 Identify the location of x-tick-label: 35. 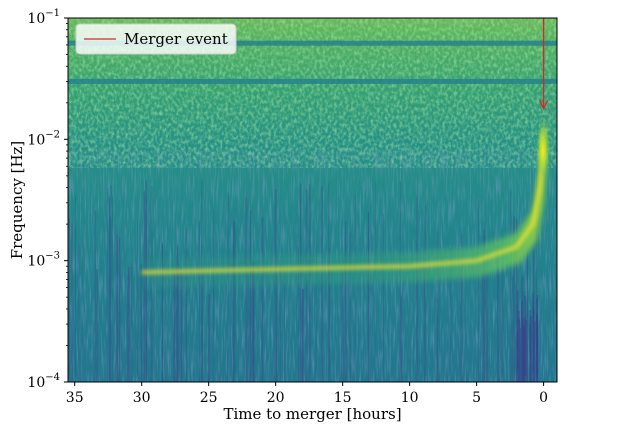
(75, 398).